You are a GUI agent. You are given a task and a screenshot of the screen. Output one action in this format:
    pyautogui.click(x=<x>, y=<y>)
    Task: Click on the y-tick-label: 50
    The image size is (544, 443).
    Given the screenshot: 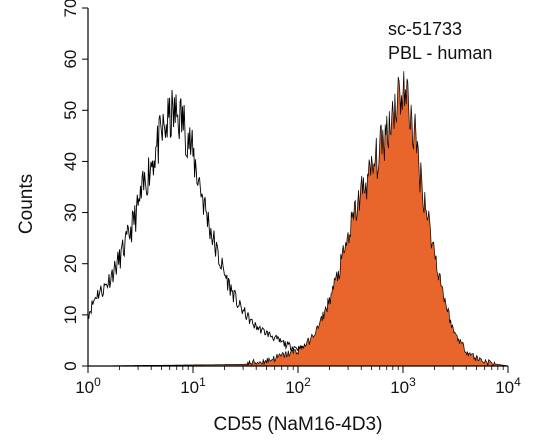 What is the action you would take?
    pyautogui.click(x=70, y=110)
    